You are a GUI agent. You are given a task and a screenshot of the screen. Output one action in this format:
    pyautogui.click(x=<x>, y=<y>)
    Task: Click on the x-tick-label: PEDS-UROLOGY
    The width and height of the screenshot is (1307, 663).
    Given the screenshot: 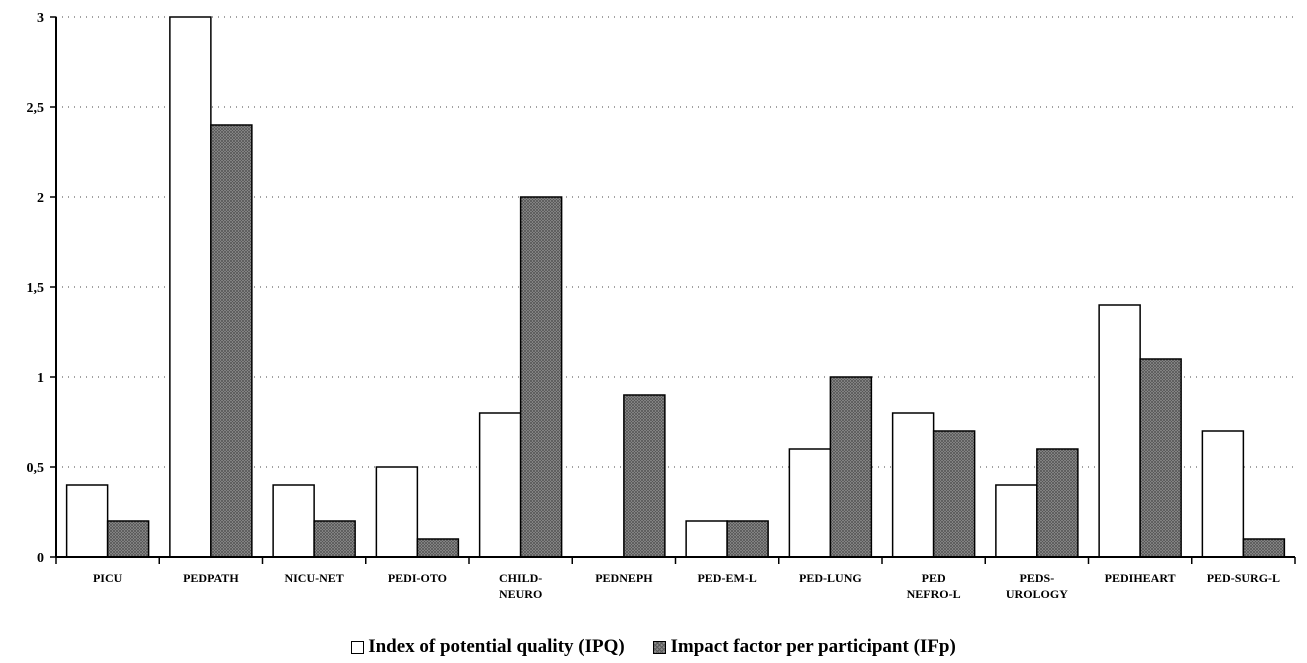 What is the action you would take?
    pyautogui.click(x=1037, y=586)
    